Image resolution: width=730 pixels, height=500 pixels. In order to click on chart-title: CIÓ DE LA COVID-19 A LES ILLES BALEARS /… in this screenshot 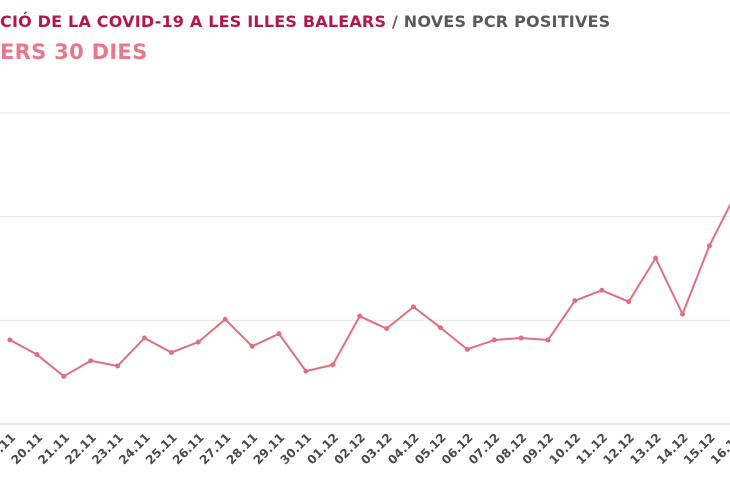, I will do `click(305, 21)`.